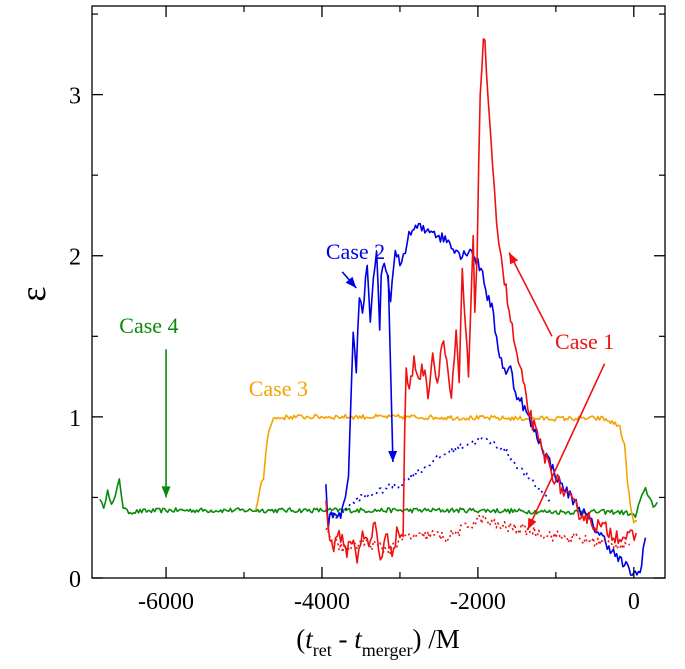 The width and height of the screenshot is (685, 669). I want to click on x-tick-label: -4000, so click(322, 602).